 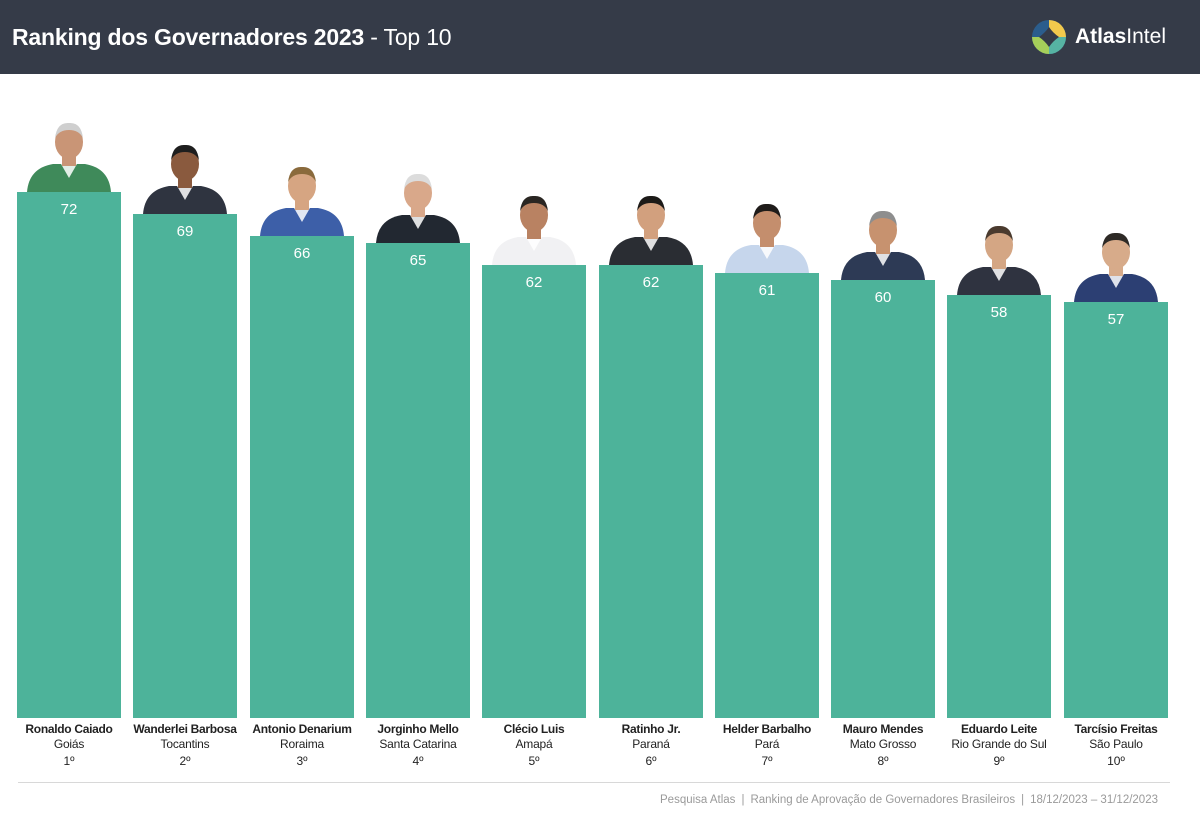 What do you see at coordinates (1116, 319) in the screenshot?
I see `bar-value-label: 57` at bounding box center [1116, 319].